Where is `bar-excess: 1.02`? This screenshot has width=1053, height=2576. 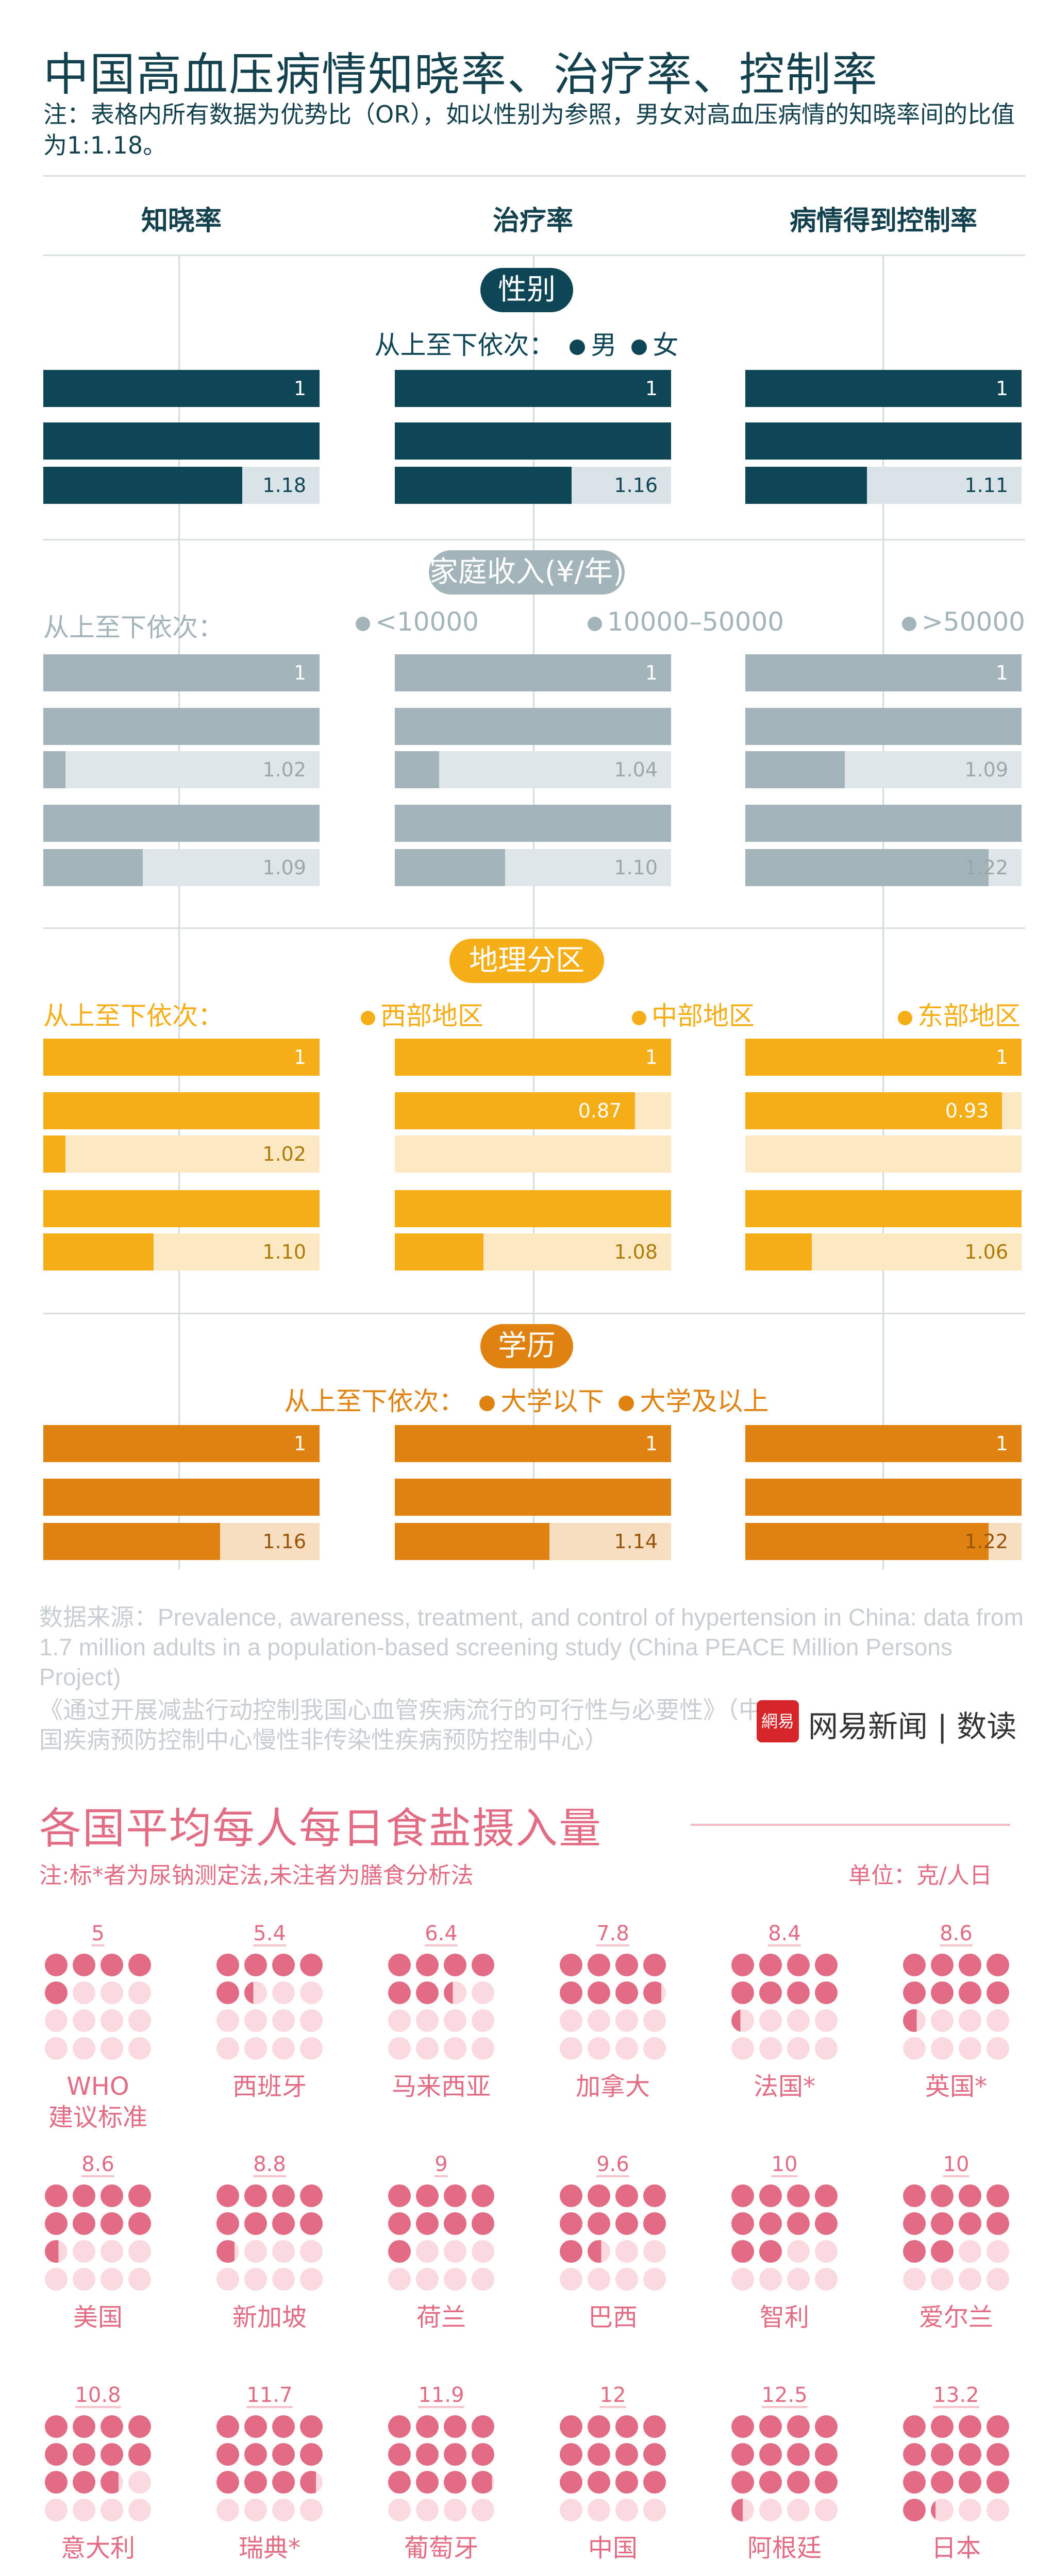 bar-excess: 1.02 is located at coordinates (181, 769).